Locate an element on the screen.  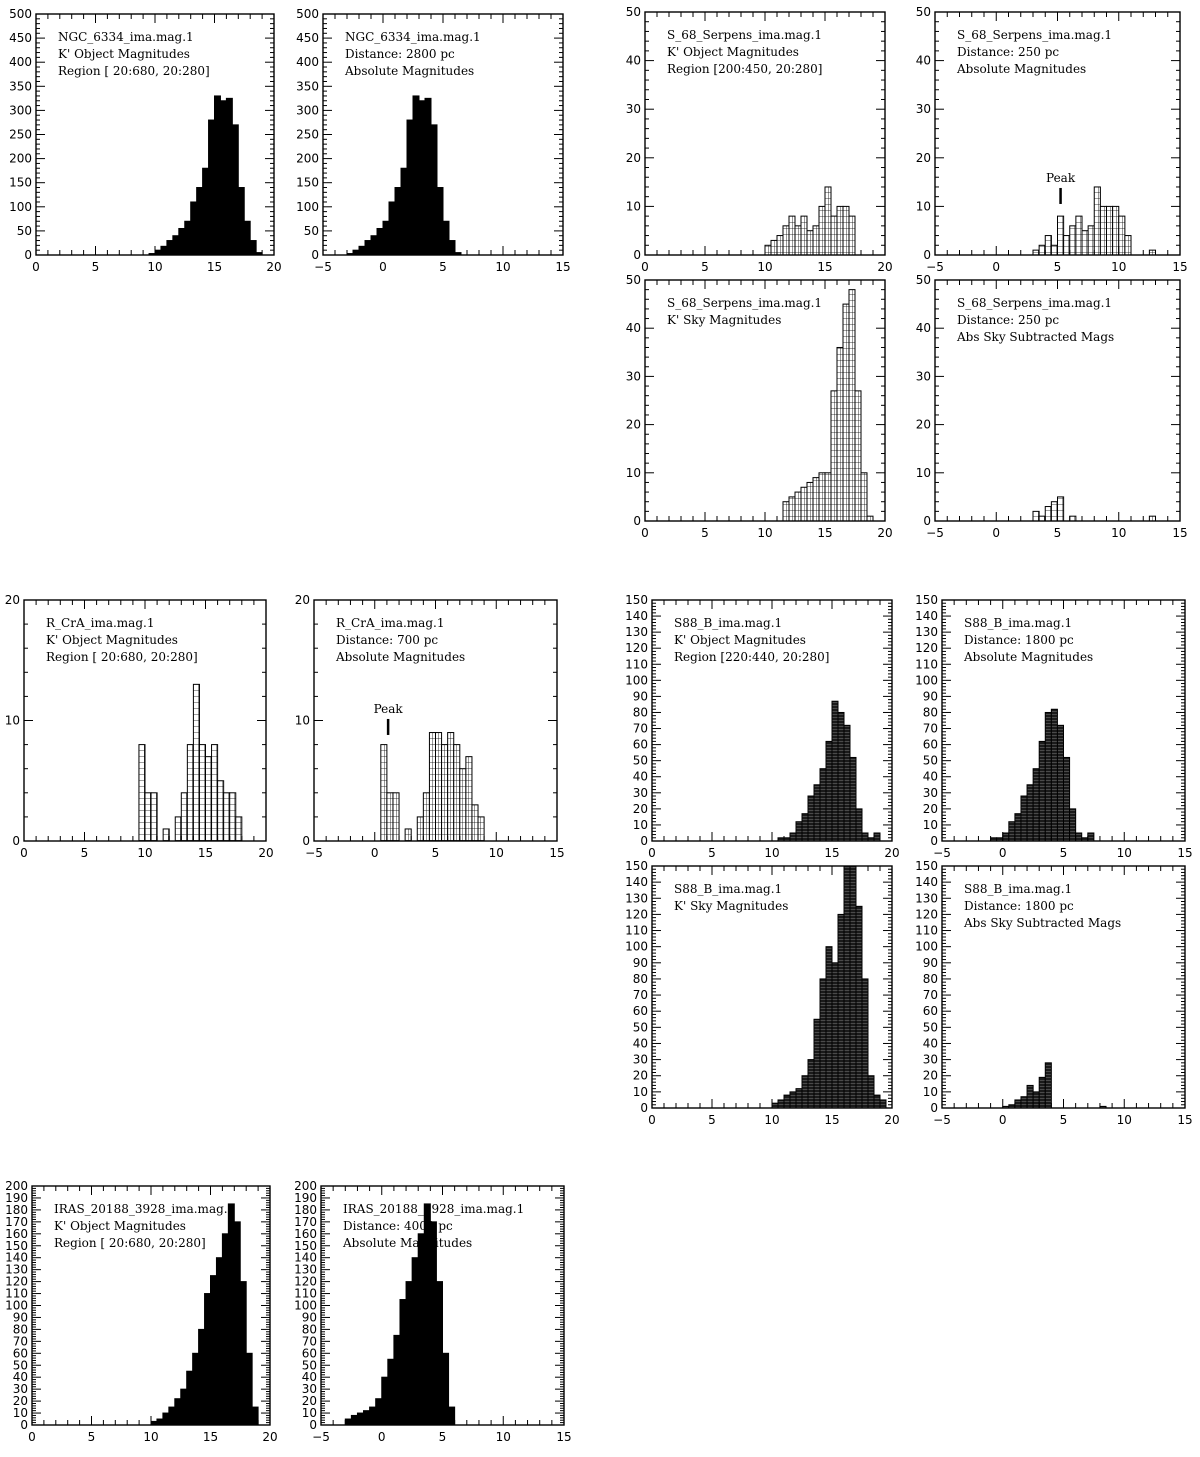
y-tick-label: 300 is located at coordinates (307, 110).